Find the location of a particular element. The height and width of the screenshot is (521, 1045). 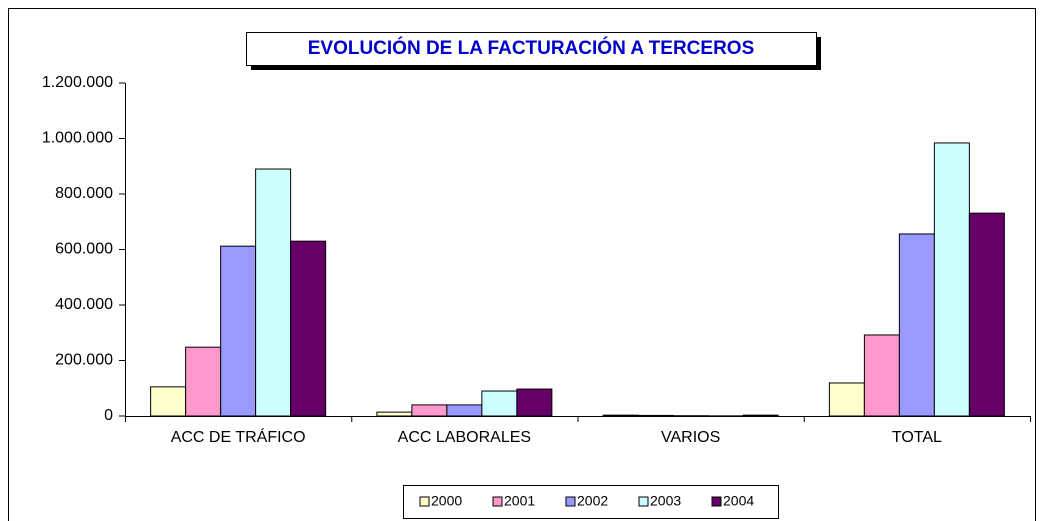

legend-label: 2004 is located at coordinates (738, 501).